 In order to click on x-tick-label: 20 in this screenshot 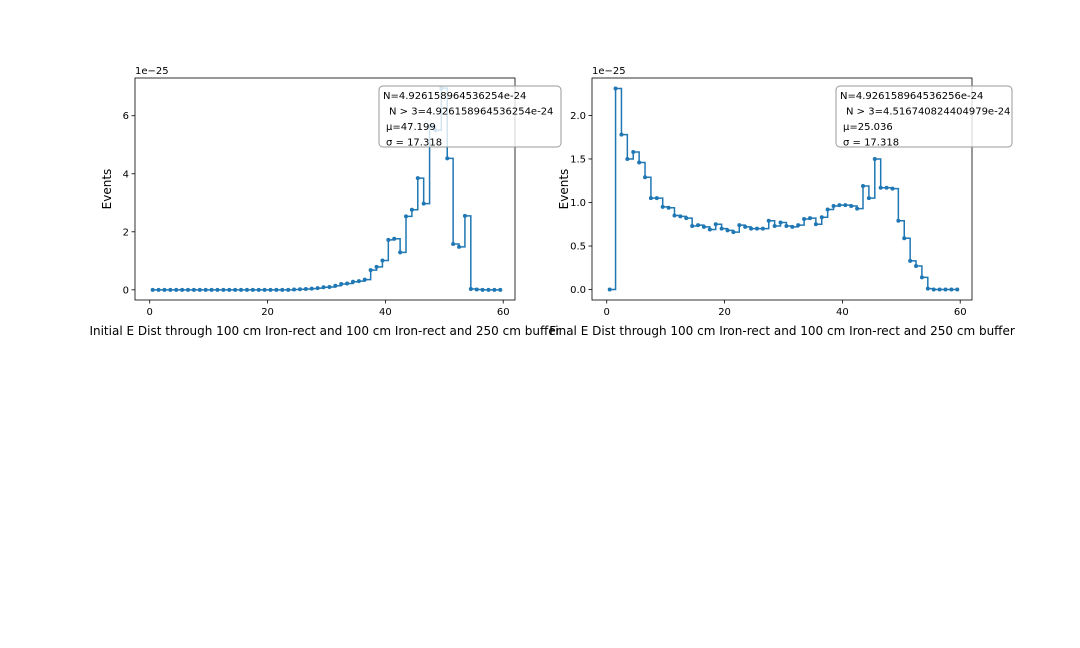, I will do `click(724, 312)`.